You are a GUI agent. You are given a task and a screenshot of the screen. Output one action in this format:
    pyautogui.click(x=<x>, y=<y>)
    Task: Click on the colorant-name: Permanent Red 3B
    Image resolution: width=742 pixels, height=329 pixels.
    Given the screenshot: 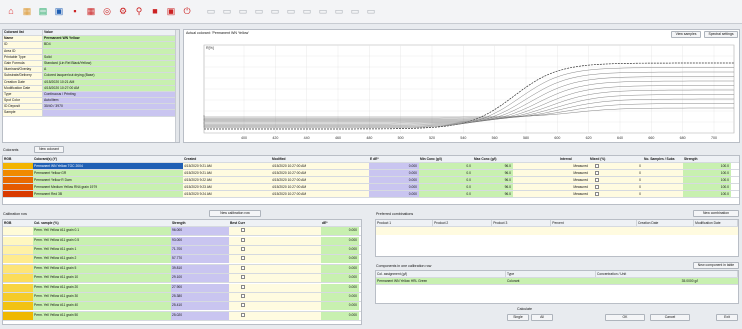 What is the action you would take?
    pyautogui.click(x=108, y=194)
    